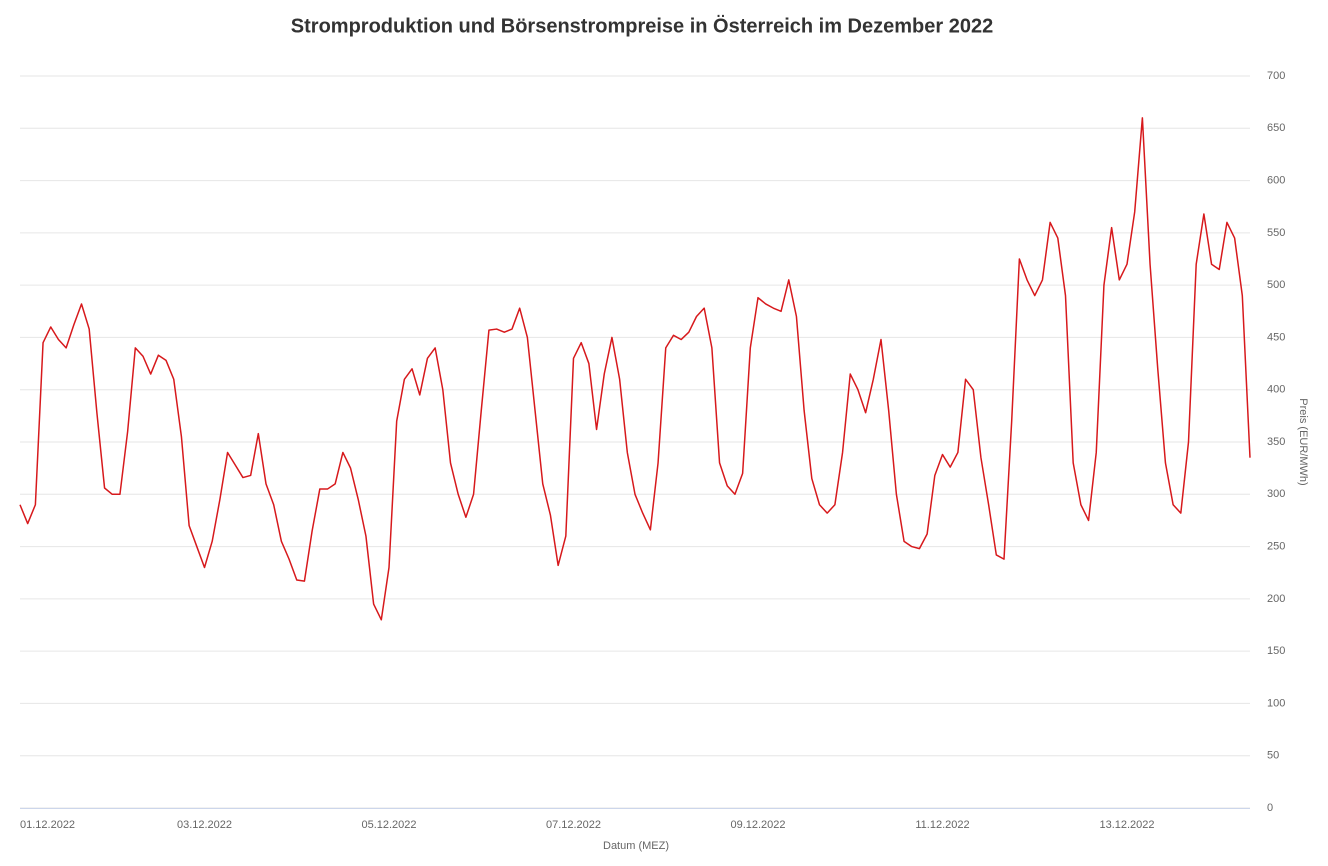 This screenshot has width=1328, height=866. Describe the element at coordinates (1276, 128) in the screenshot. I see `y-tick-label: 650` at that location.